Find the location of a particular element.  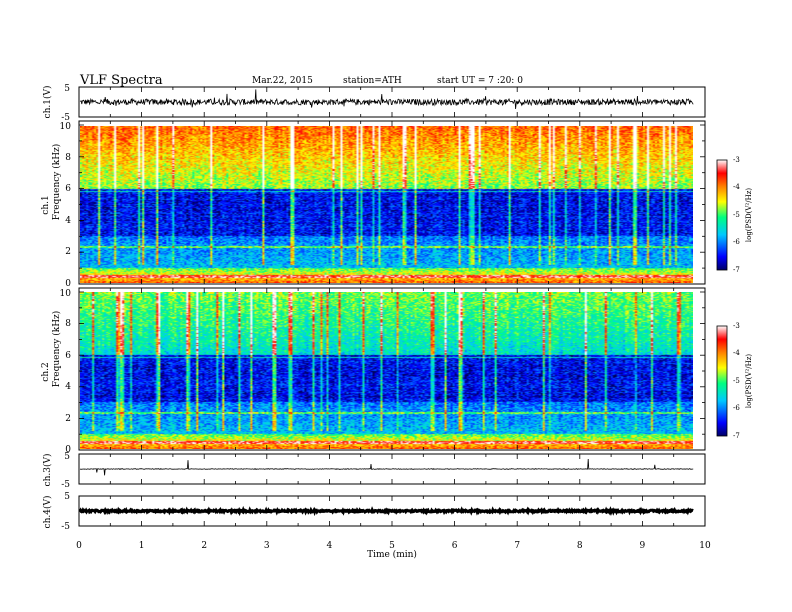

ch3-waveform-ylabel: ch.3(V) is located at coordinates (47, 470).